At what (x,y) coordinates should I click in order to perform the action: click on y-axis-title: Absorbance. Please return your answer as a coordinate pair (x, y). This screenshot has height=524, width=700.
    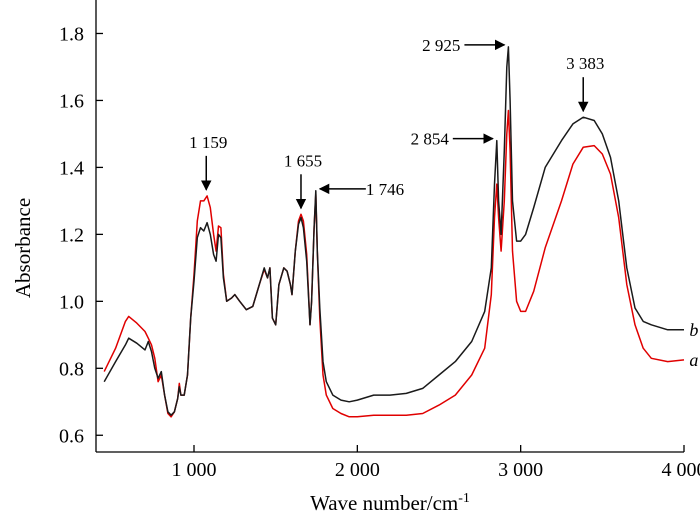
    Looking at the image, I should click on (23, 248).